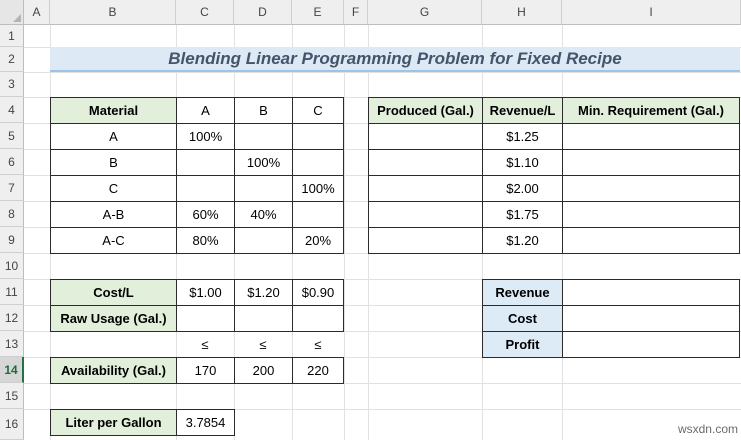  Describe the element at coordinates (522, 240) in the screenshot. I see `revenue-per-liter-cell: $1.20` at that location.